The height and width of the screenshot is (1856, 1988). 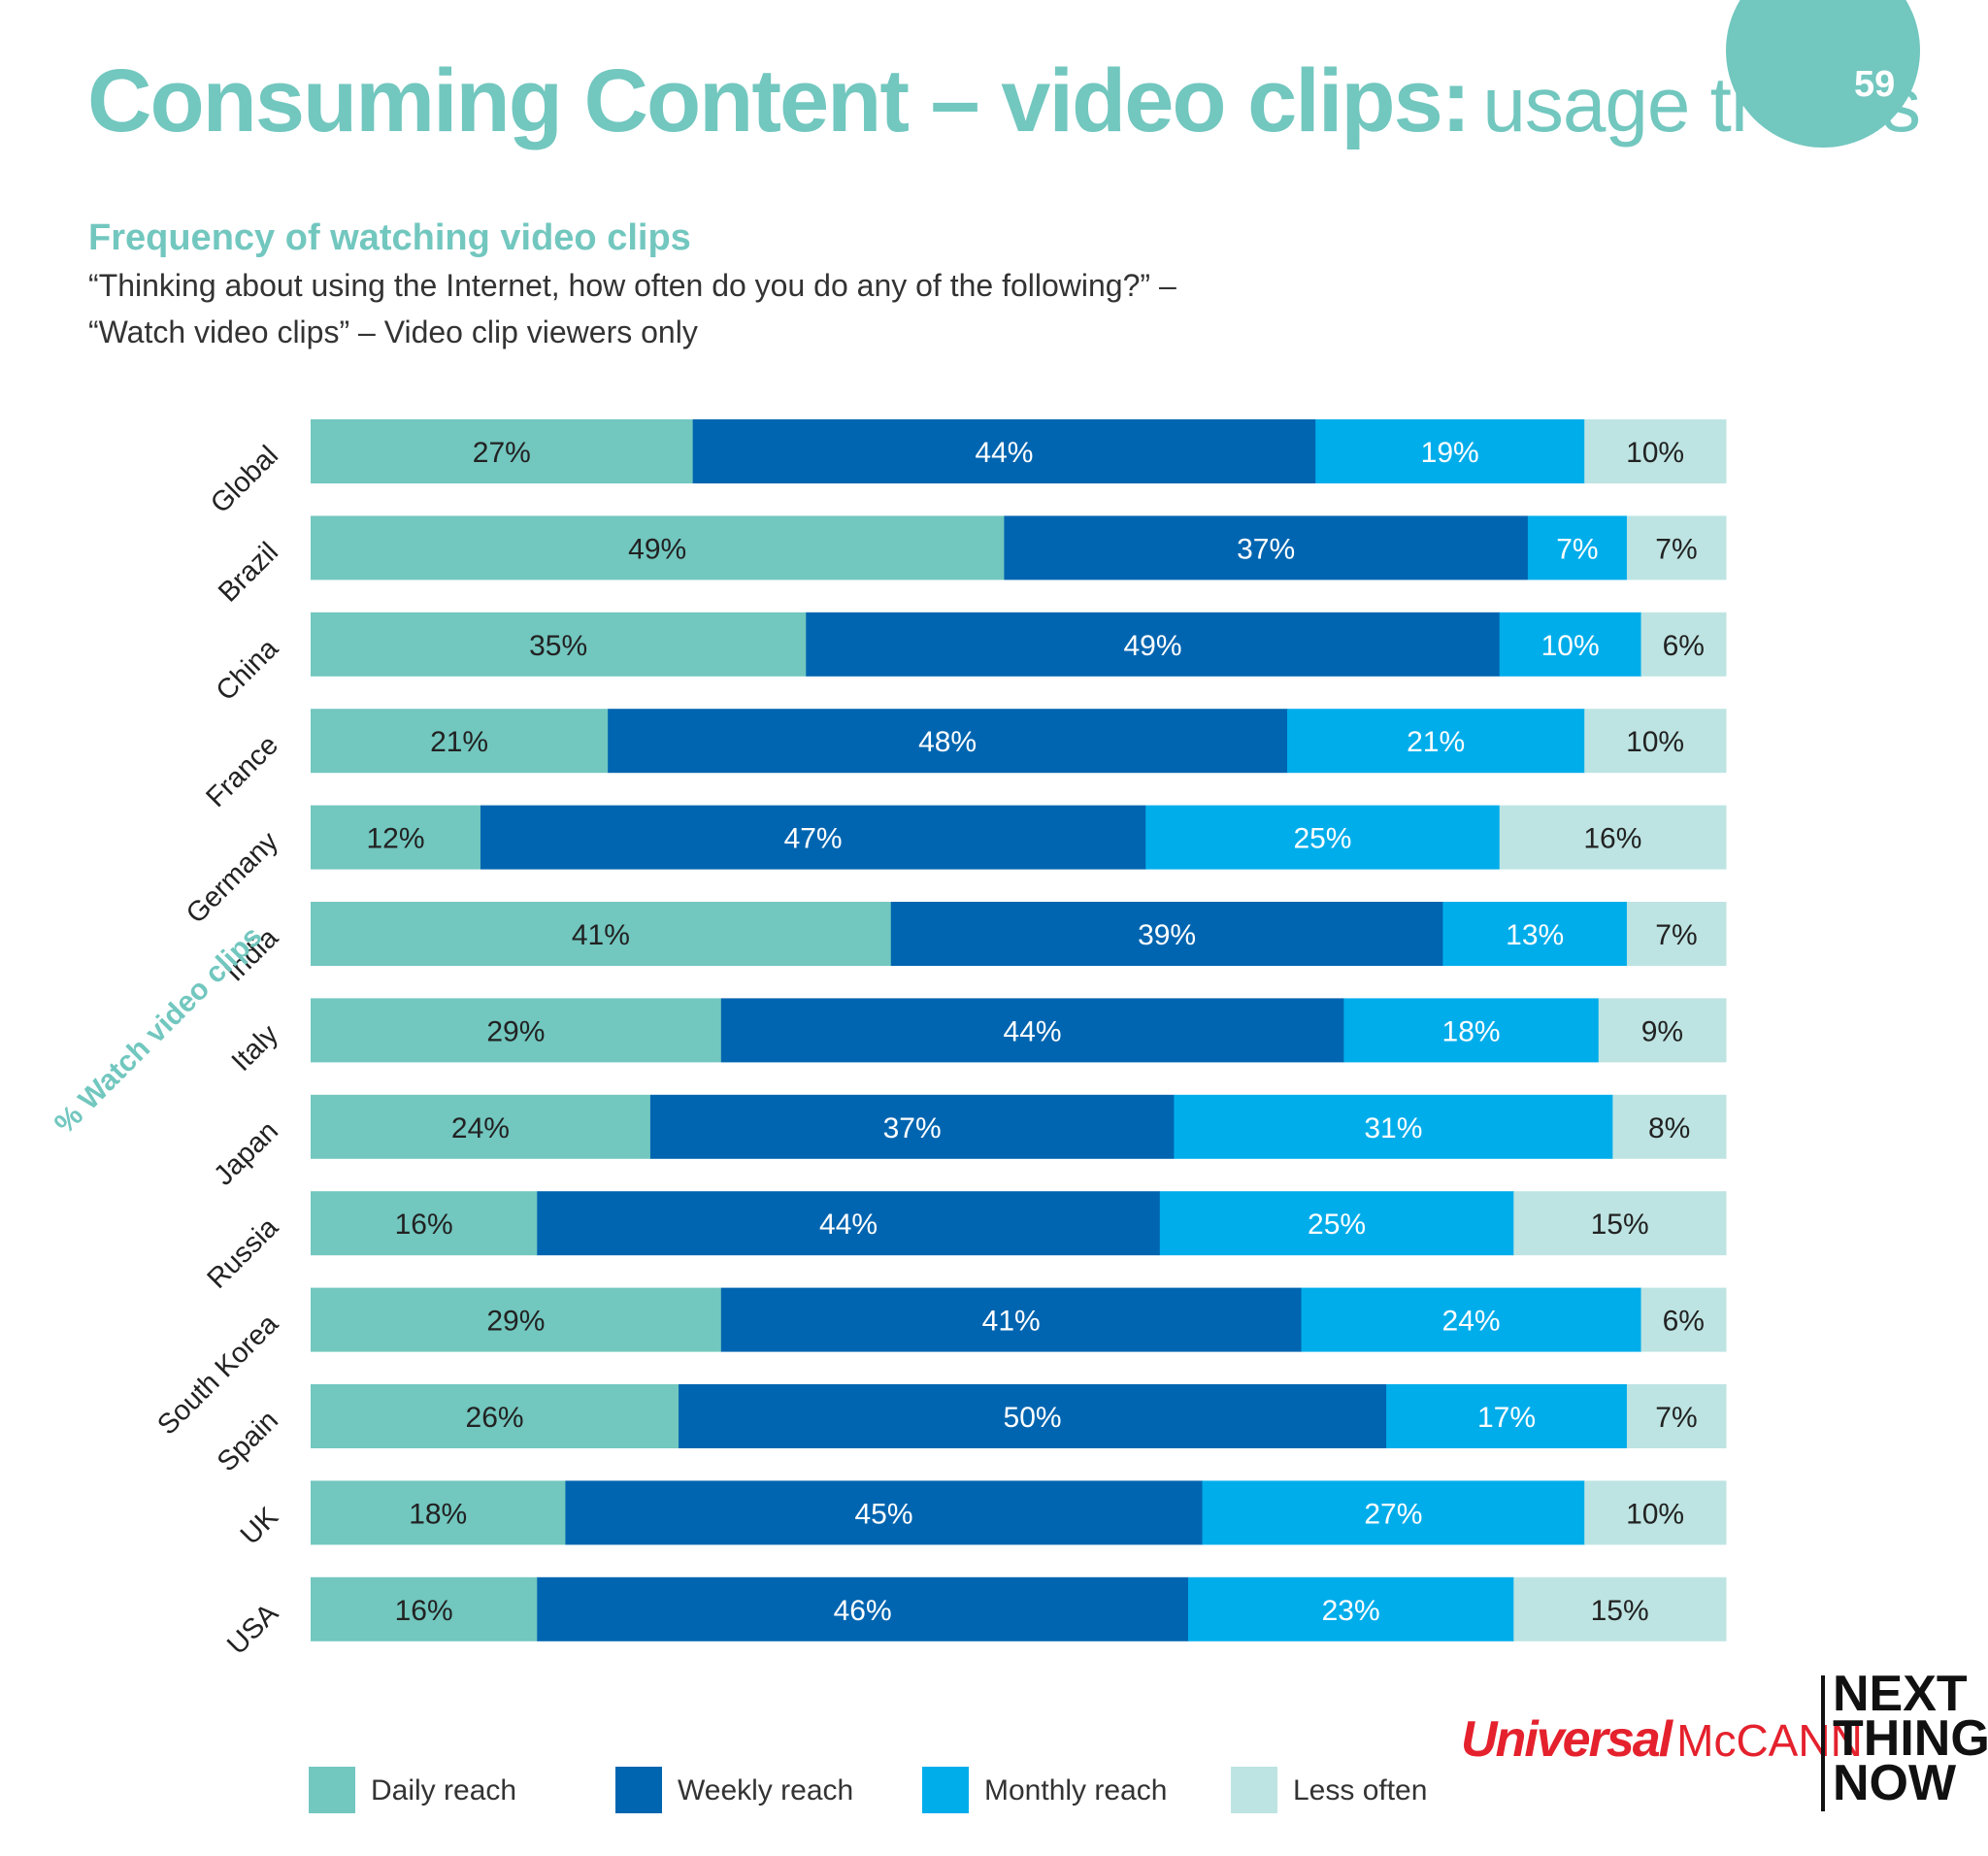 I want to click on bar-row: 24% 37% 31% 8%, so click(x=1019, y=1126).